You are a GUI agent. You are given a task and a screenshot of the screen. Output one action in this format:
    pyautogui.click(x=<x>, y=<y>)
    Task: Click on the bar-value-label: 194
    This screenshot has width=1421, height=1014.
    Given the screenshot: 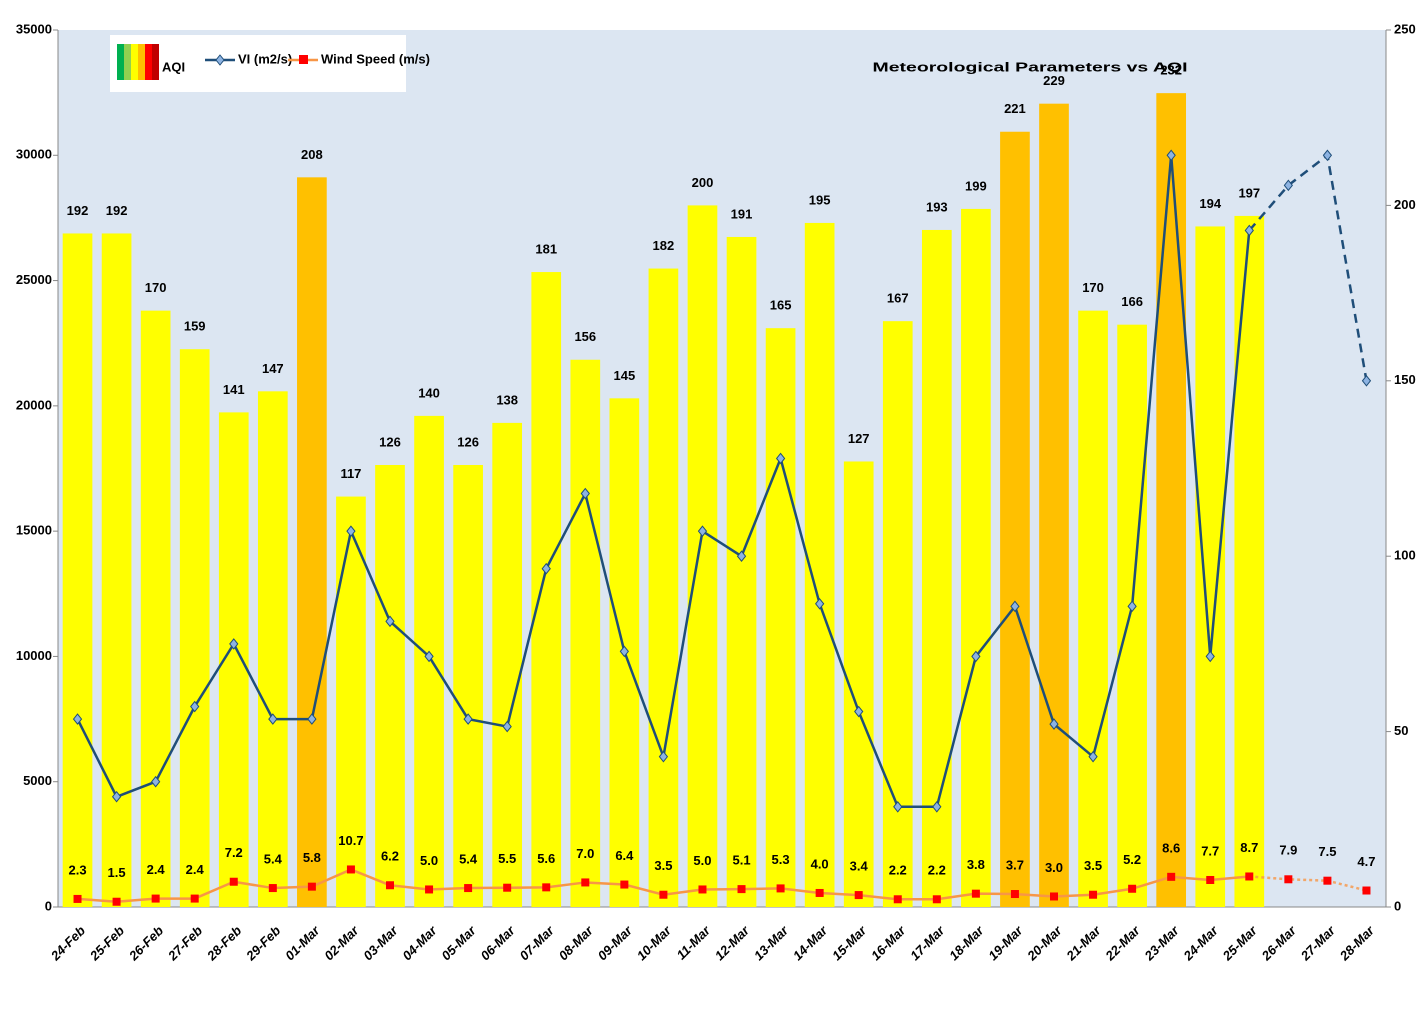 What is the action you would take?
    pyautogui.click(x=1210, y=203)
    